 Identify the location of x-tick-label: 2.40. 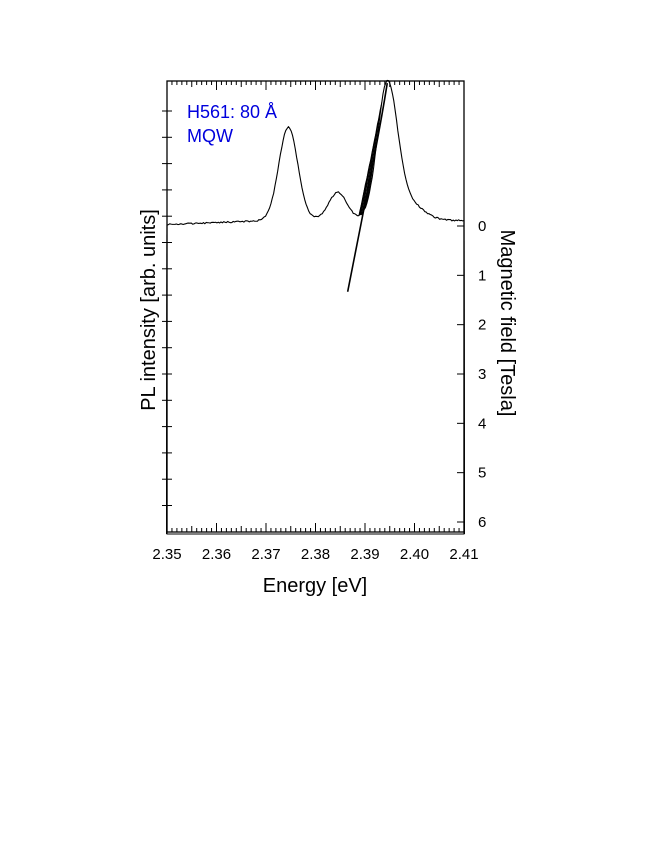
(414, 554).